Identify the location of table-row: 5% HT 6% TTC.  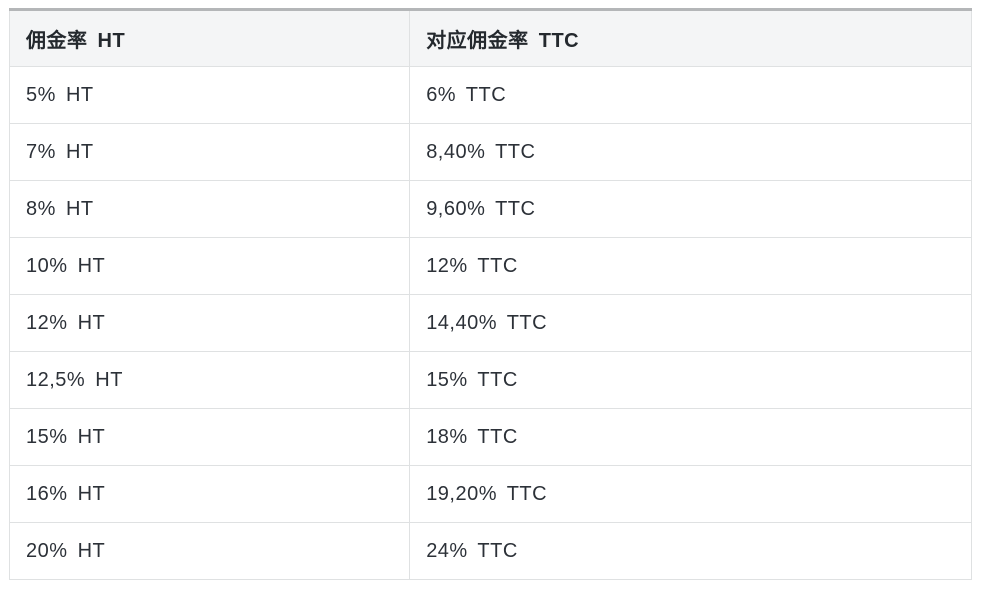
(490, 95).